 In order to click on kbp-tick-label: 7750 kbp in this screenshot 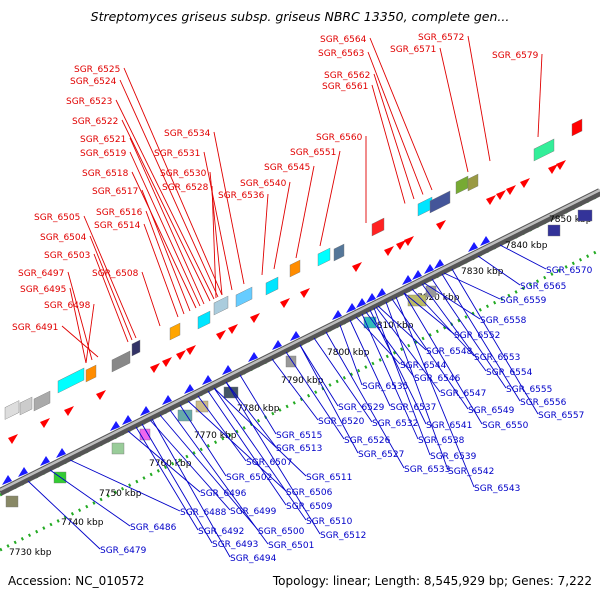, I will do `click(120, 494)`.